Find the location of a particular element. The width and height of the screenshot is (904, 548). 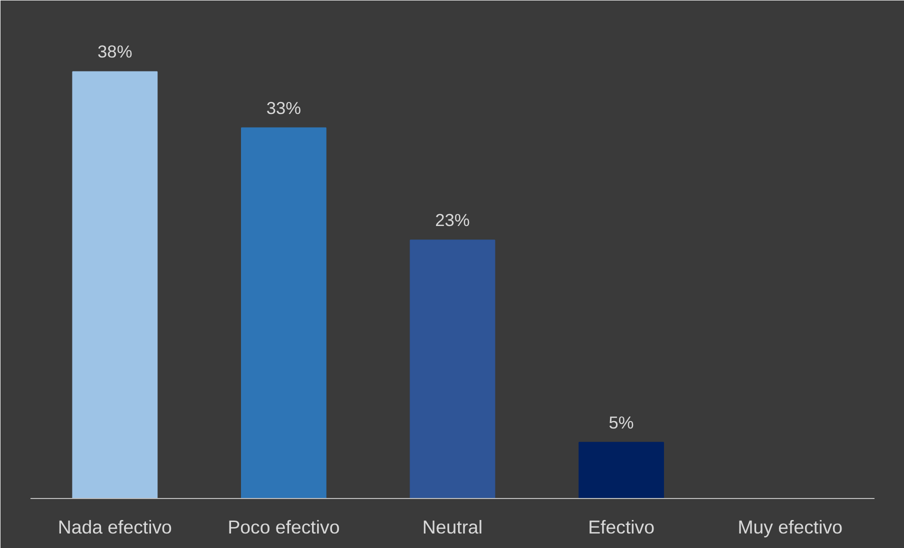

x-tick-label: Poco efectivo is located at coordinates (284, 527).